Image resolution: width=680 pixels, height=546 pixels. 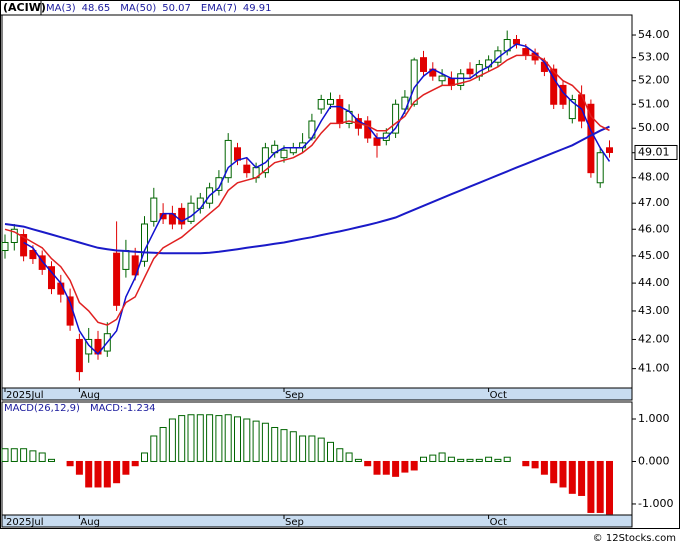 What do you see at coordinates (294, 522) in the screenshot?
I see `date-label: Sep` at bounding box center [294, 522].